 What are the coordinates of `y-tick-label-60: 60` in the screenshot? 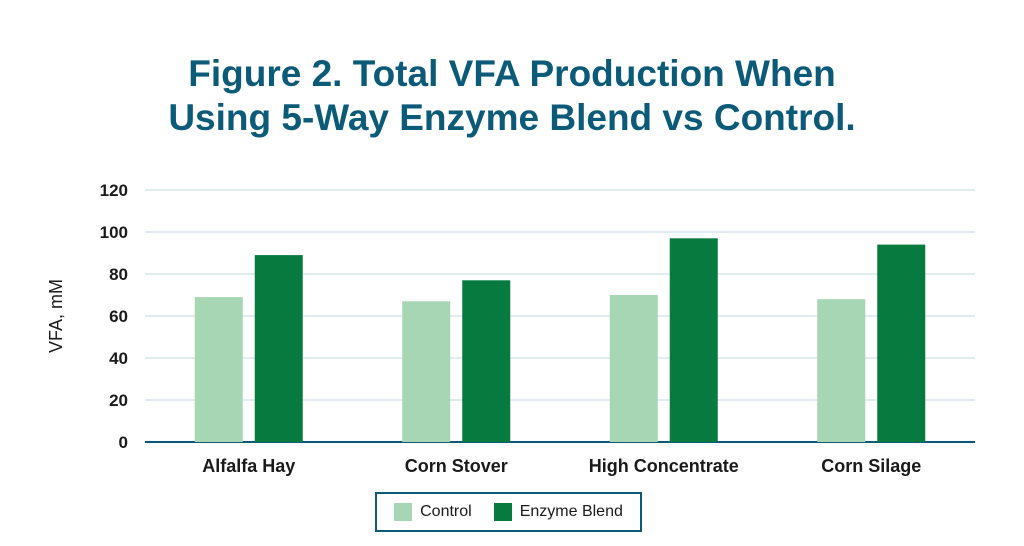 It's located at (118, 316).